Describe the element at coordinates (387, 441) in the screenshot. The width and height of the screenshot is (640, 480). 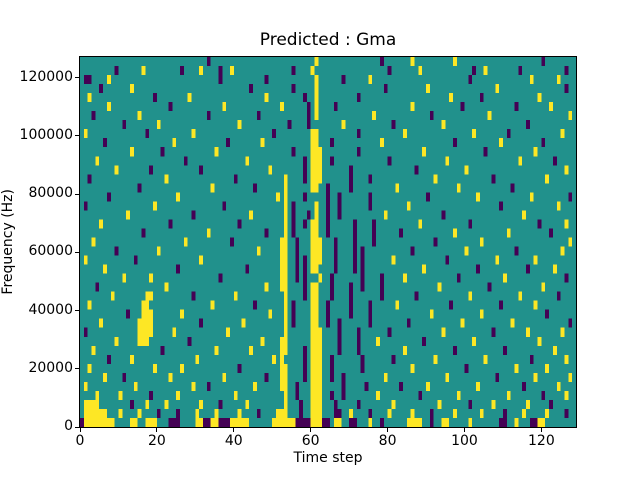
I see `x-tick-label: 80` at that location.